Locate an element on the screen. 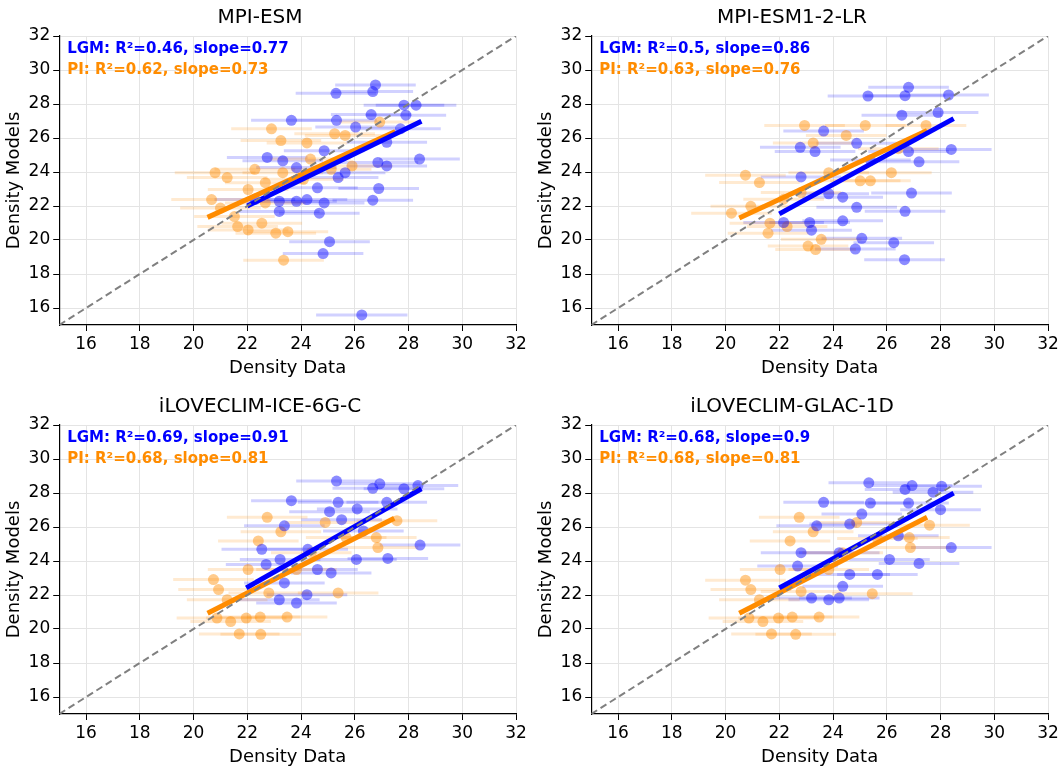 This screenshot has width=1064, height=778. chart-title: iLOVECLIM-GLAC-1D is located at coordinates (792, 405).